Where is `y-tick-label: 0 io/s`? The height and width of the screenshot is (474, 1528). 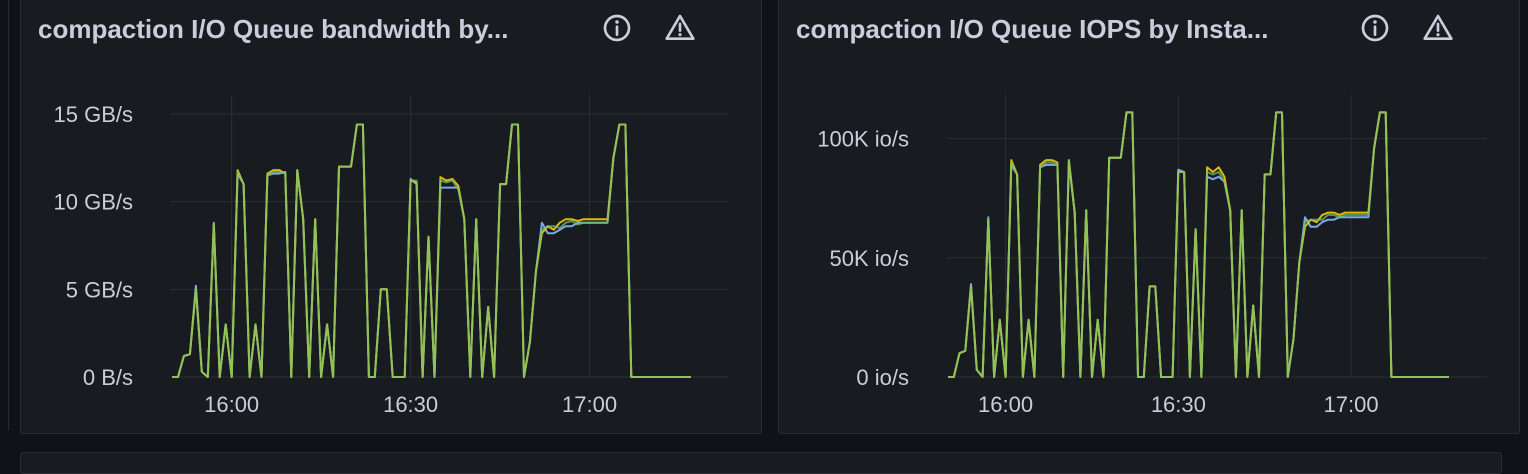 y-tick-label: 0 io/s is located at coordinates (882, 377).